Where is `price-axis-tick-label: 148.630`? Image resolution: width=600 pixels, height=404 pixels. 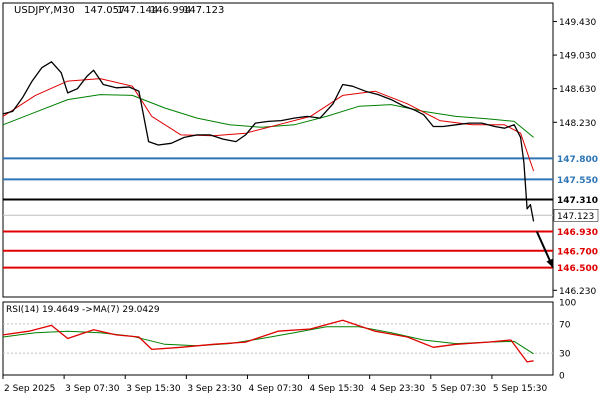 price-axis-tick-label: 148.630 is located at coordinates (577, 90).